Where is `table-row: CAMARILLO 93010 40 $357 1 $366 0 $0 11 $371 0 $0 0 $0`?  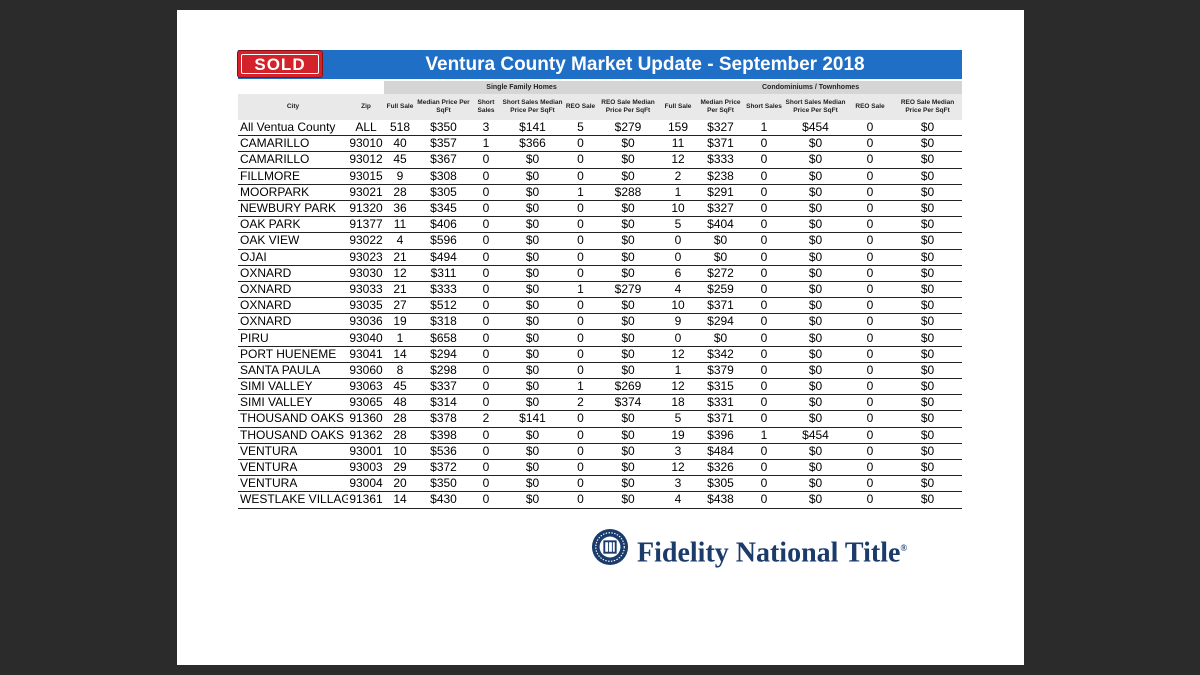 table-row: CAMARILLO 93010 40 $357 1 $366 0 $0 11 $371 0 $0 0 $0 is located at coordinates (600, 144).